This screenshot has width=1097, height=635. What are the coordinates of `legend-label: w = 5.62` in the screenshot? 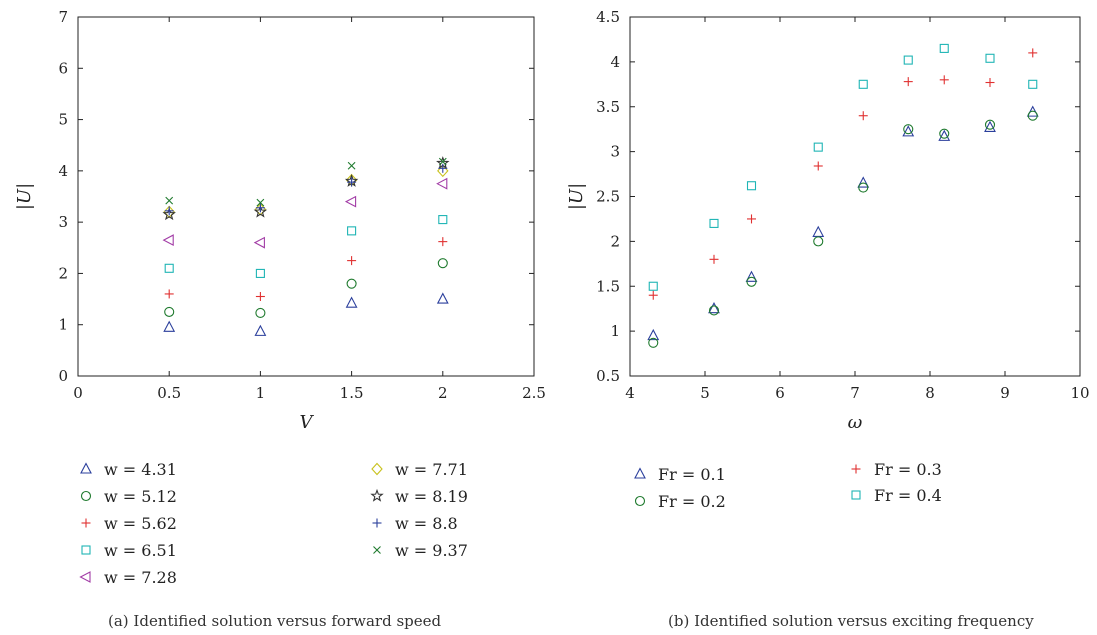 It's located at (140, 523).